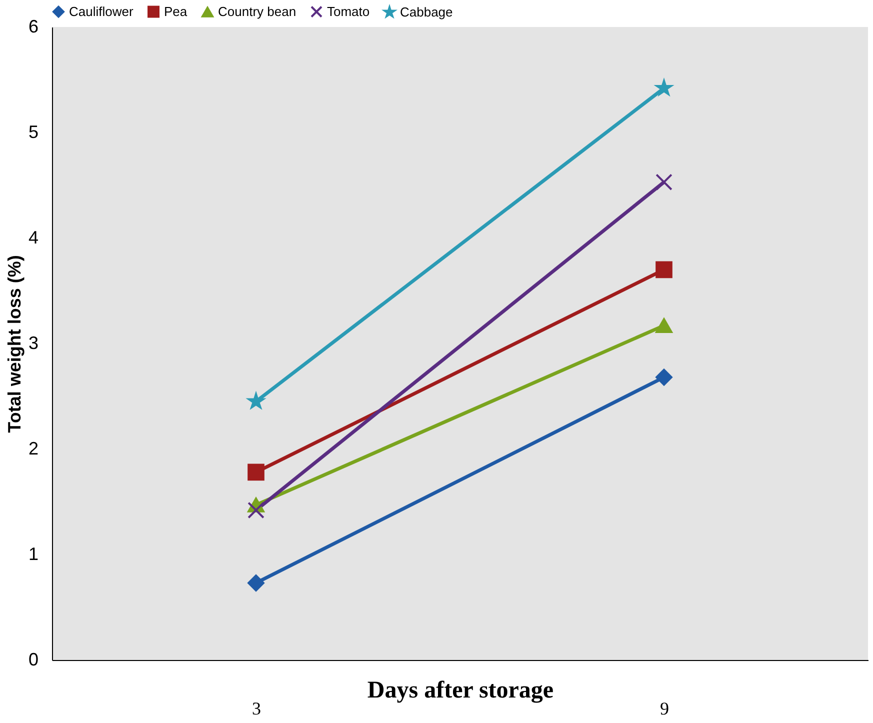 The image size is (873, 723). Describe the element at coordinates (14, 344) in the screenshot. I see `y-axis-title: Total weight loss (%)` at that location.